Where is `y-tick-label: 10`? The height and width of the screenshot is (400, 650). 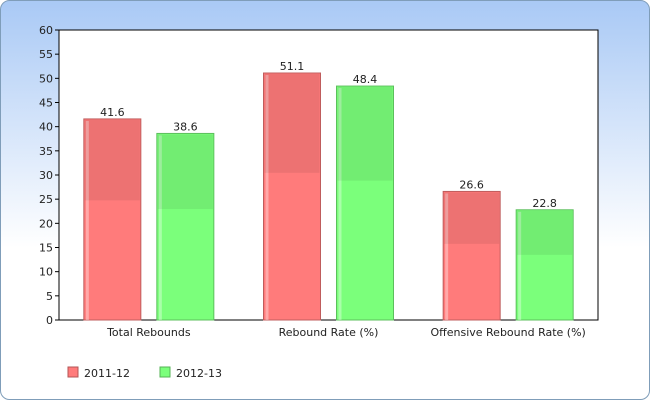 y-tick-label: 10 is located at coordinates (46, 272).